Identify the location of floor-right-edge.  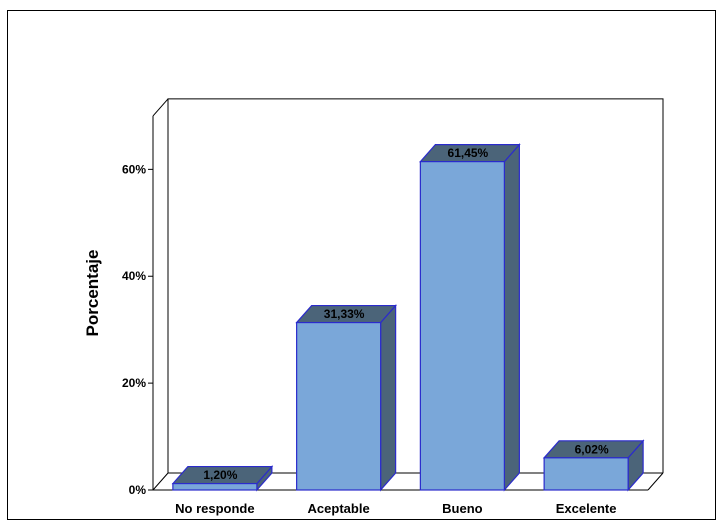
(655, 481).